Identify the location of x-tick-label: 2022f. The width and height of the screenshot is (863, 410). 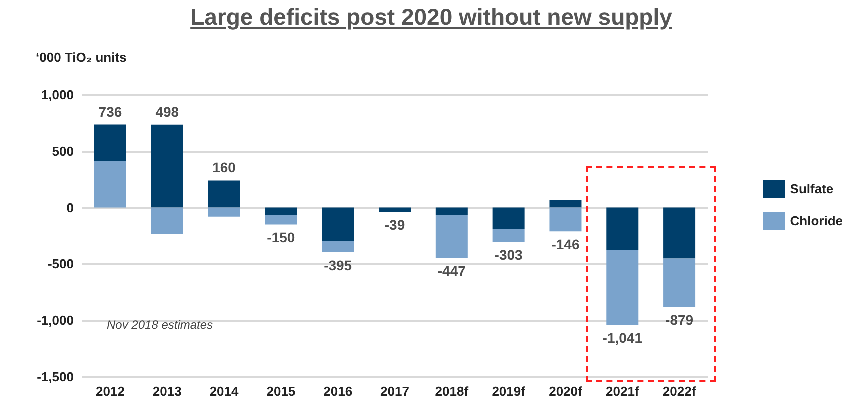
(679, 391).